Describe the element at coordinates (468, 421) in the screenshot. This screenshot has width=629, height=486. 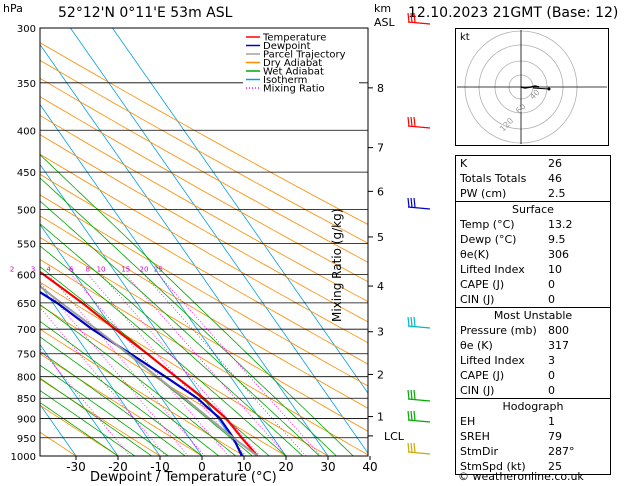
I see `index-label: EH` at that location.